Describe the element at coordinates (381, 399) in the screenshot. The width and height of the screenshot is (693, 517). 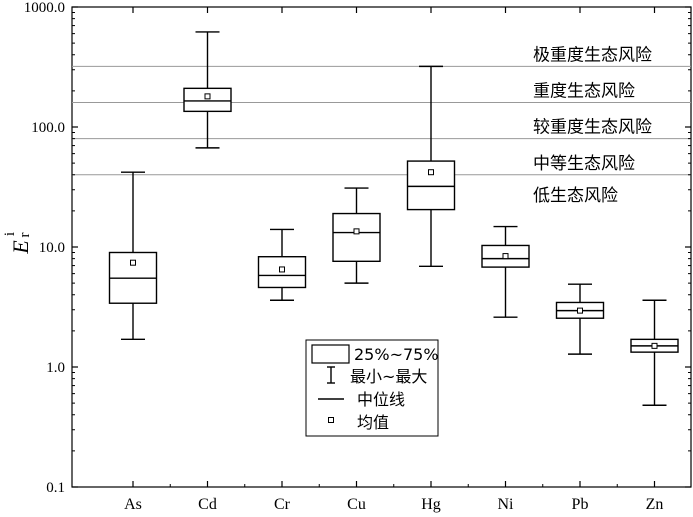
I see `legend-median-label: 中位线` at that location.